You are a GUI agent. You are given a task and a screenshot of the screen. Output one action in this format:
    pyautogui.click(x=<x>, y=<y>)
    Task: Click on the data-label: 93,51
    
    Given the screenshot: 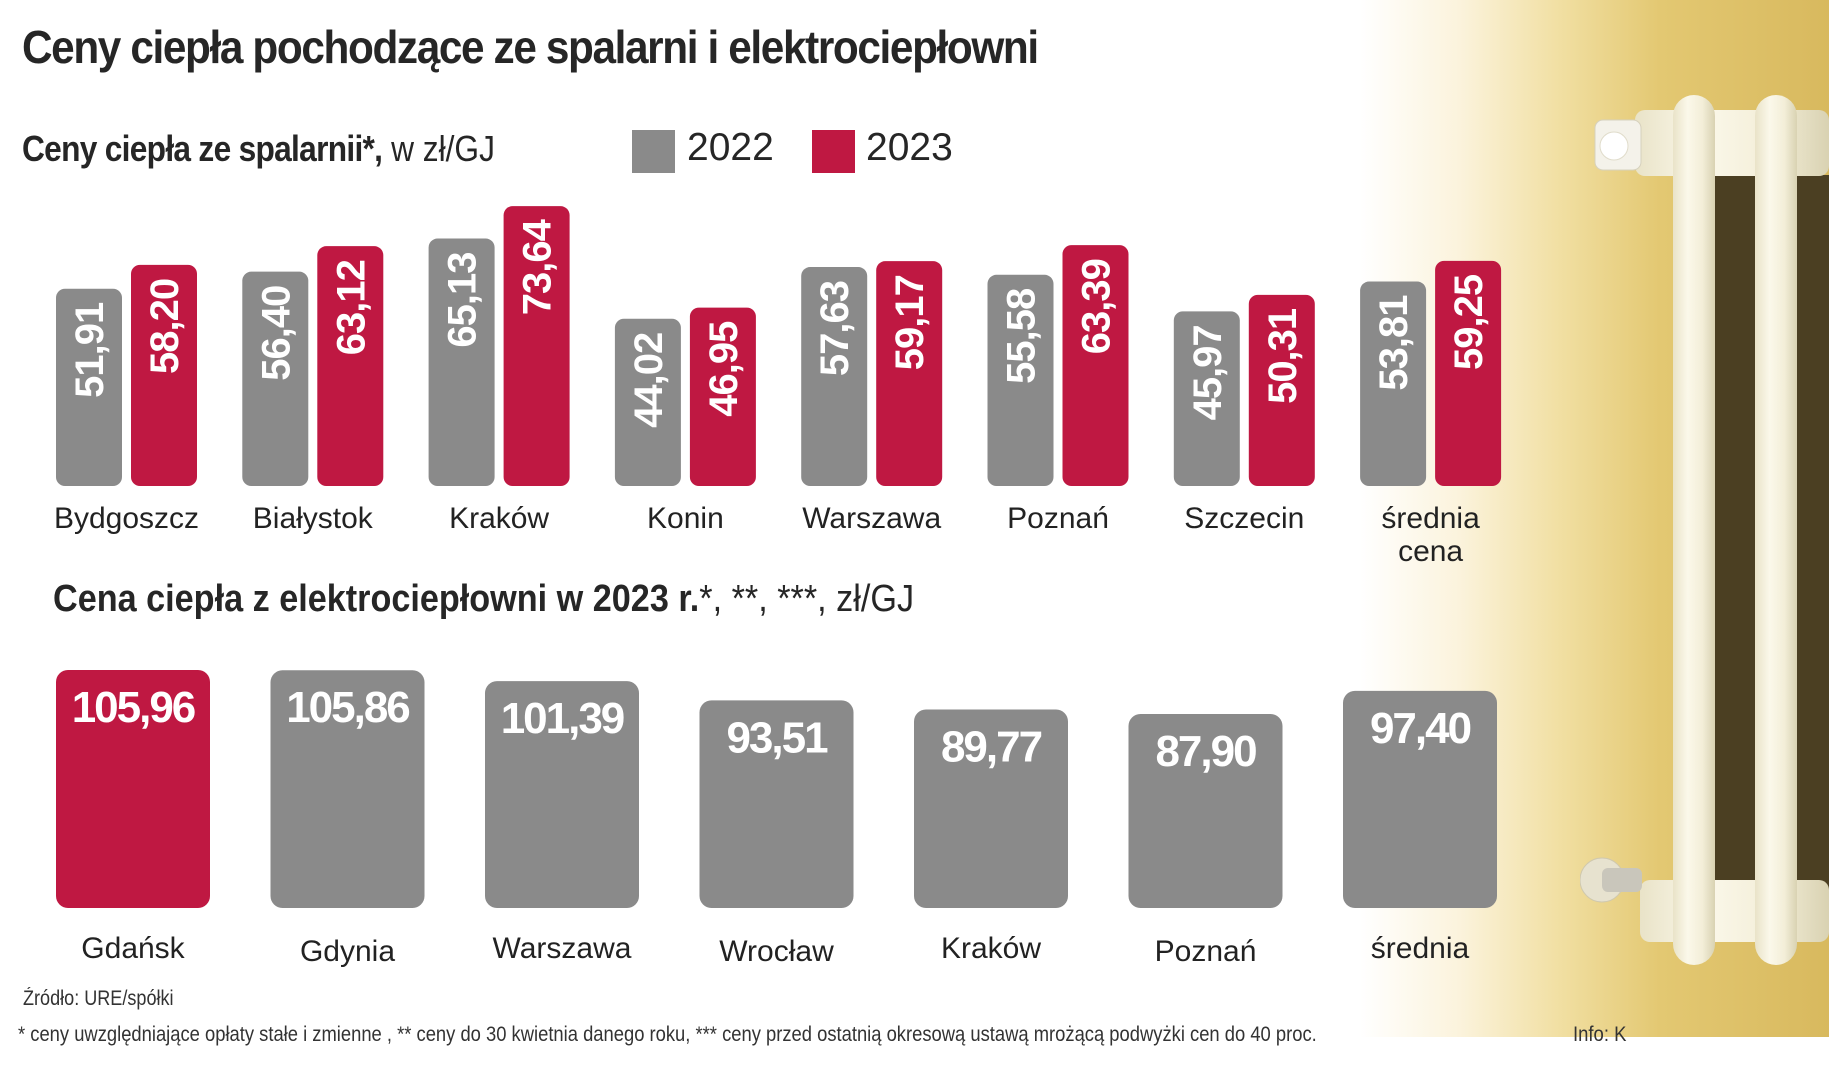 What is the action you would take?
    pyautogui.click(x=777, y=737)
    